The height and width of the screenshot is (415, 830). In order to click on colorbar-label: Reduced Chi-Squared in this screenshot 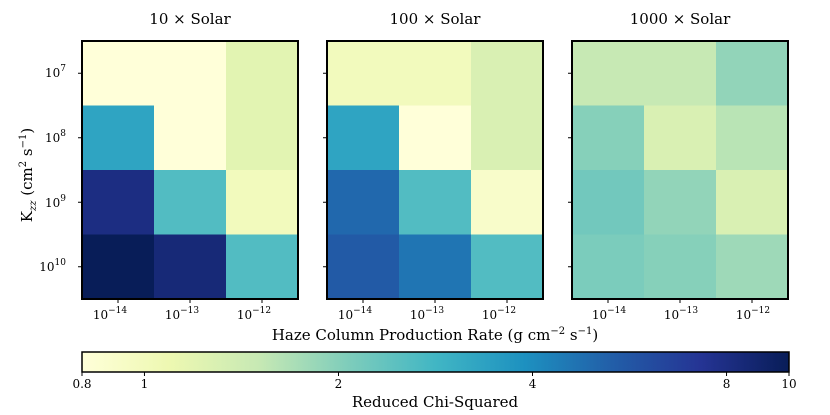, I will do `click(435, 402)`.